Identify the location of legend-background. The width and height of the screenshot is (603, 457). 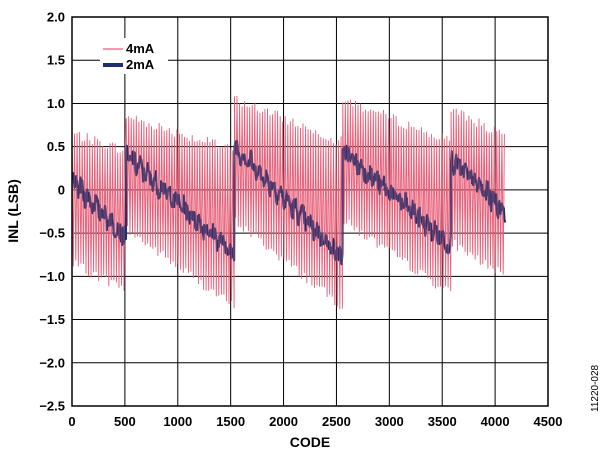
(134, 56).